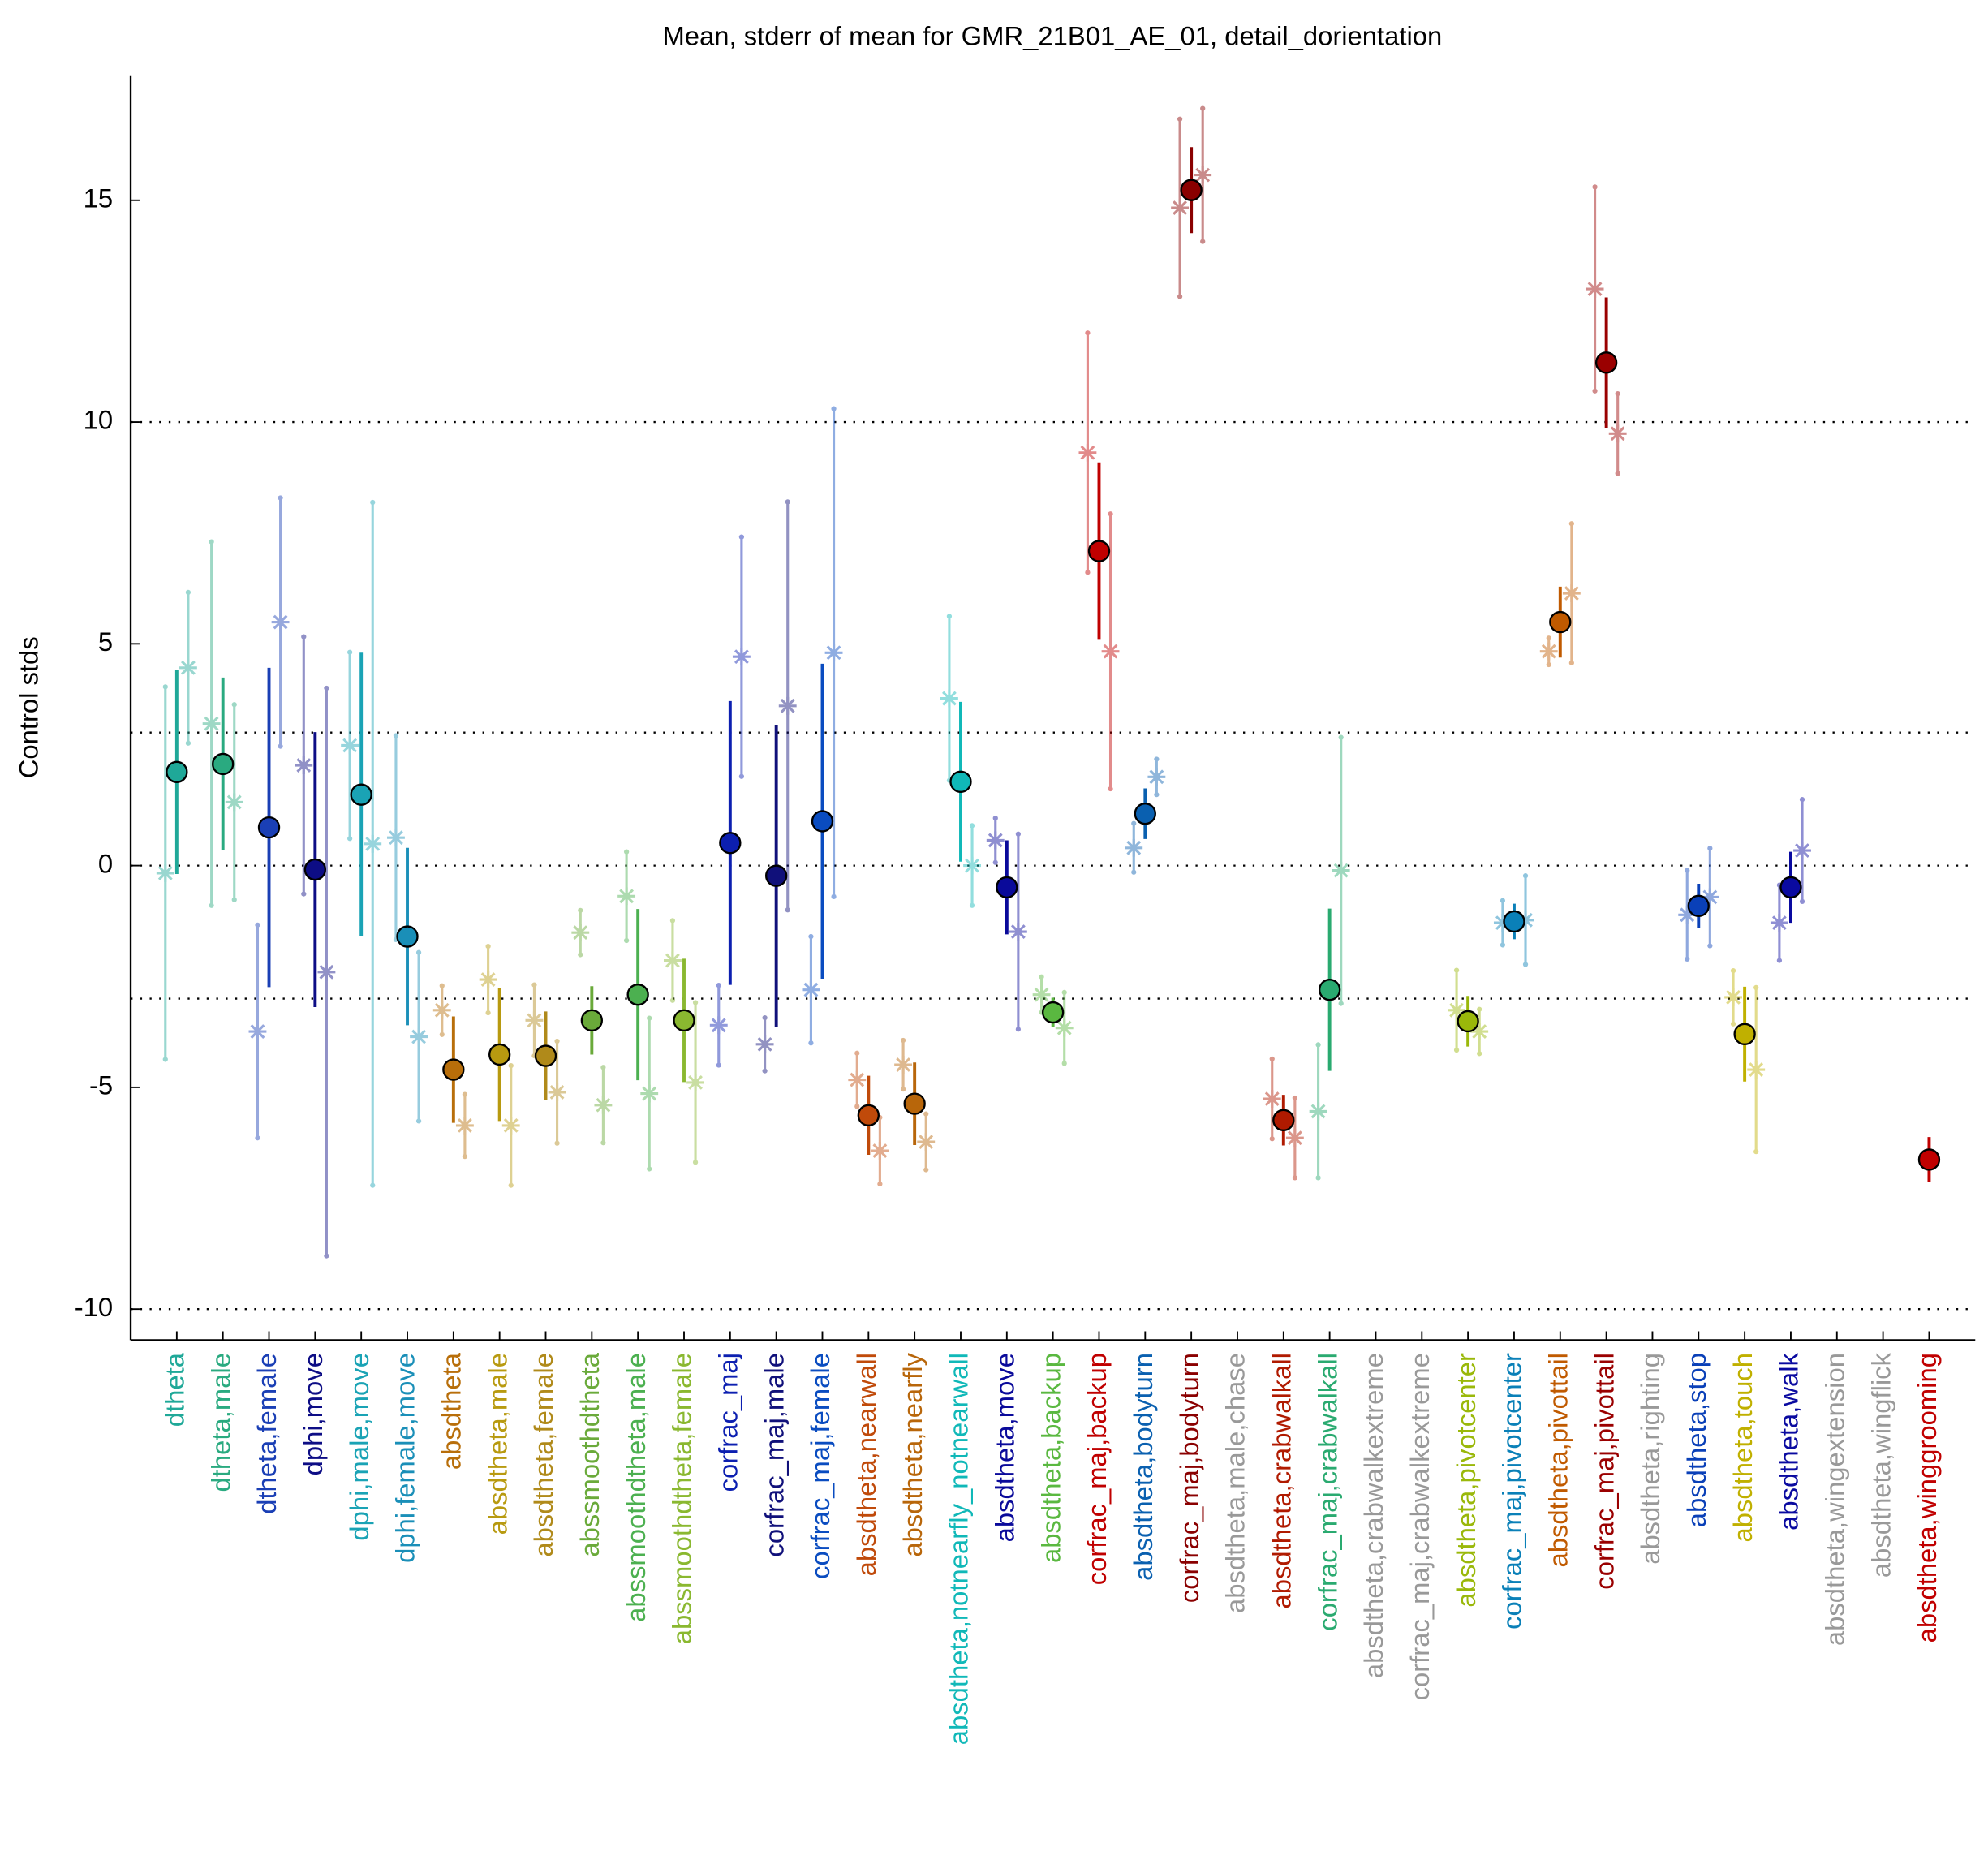 This screenshot has width=1988, height=1860. What do you see at coordinates (267, 1433) in the screenshot?
I see `x-tick-label: dtheta,female` at bounding box center [267, 1433].